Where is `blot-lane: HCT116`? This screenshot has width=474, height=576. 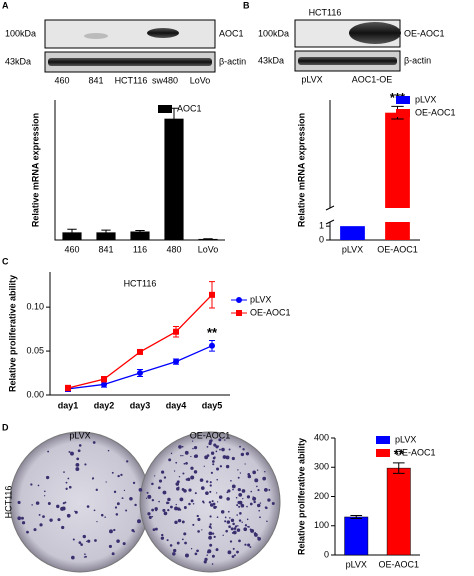
blot-lane: HCT116 is located at coordinates (131, 80).